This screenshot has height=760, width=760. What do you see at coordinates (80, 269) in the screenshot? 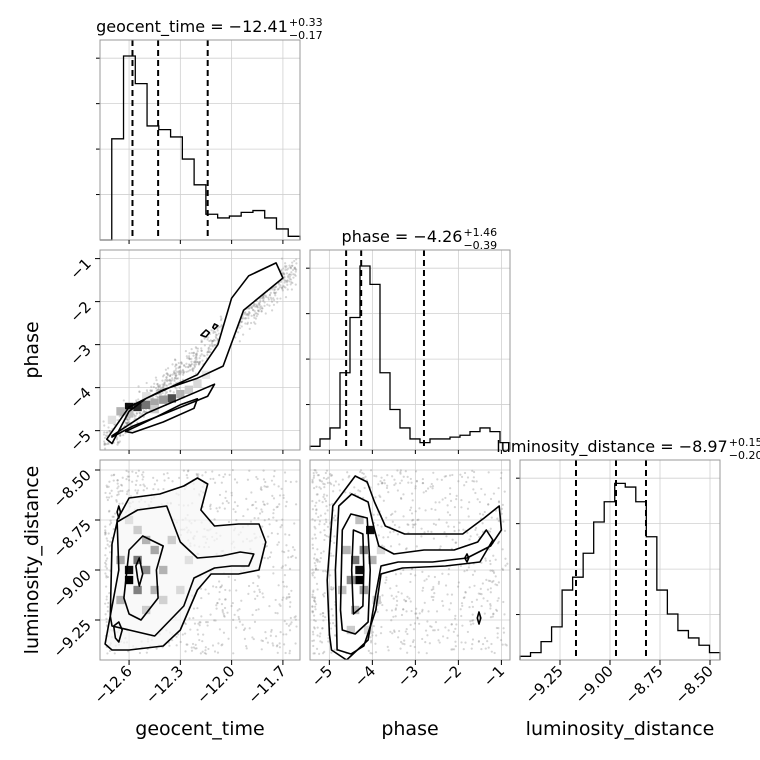
I see `y-tick-label: −1` at bounding box center [80, 269].